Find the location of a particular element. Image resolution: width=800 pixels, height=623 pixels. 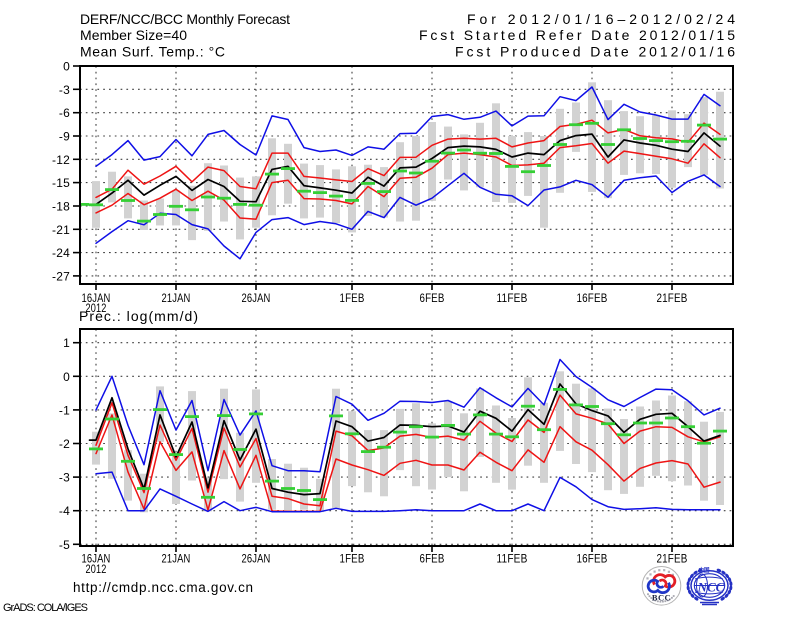

svg-text: 中国 is located at coordinates (704, 570).